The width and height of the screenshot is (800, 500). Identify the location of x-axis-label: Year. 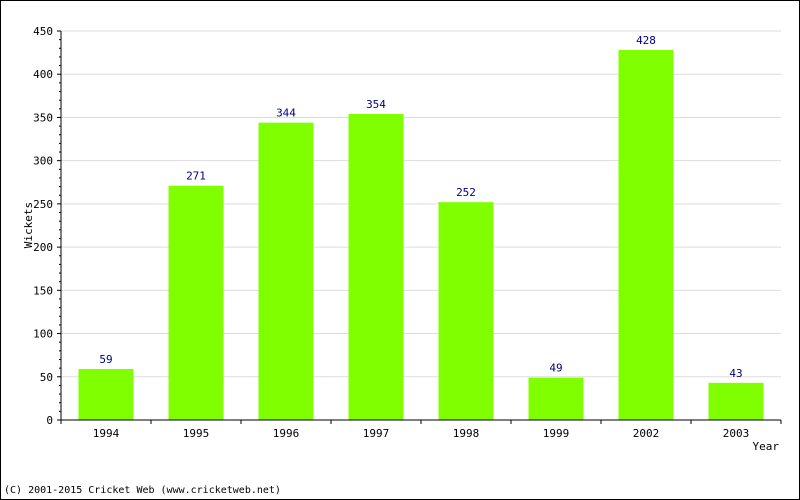
(766, 446).